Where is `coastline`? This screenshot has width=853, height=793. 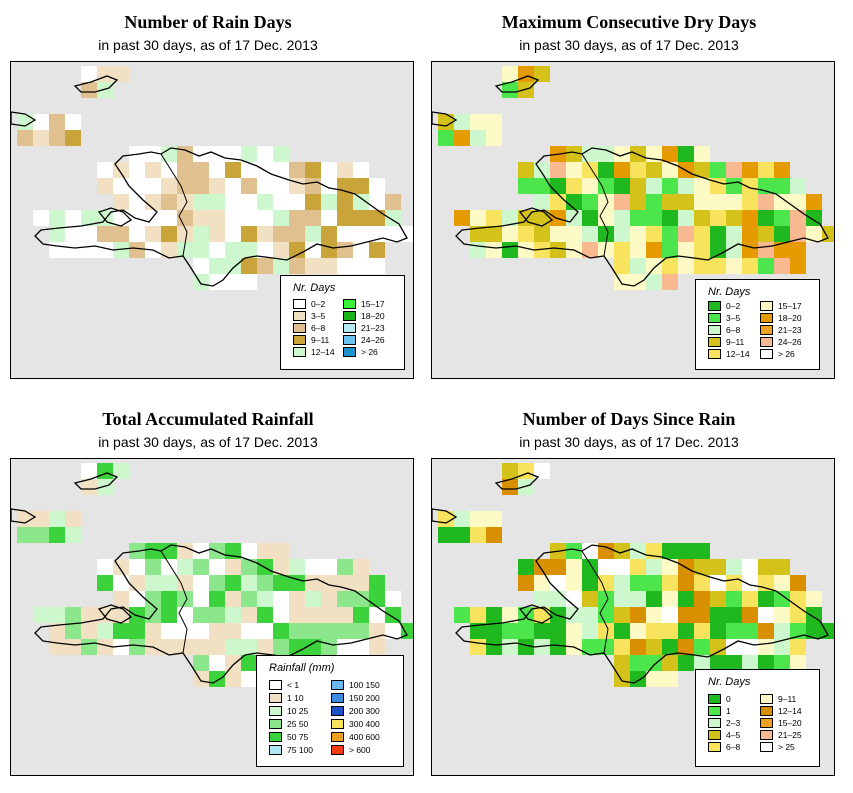
coastline is located at coordinates (221, 217).